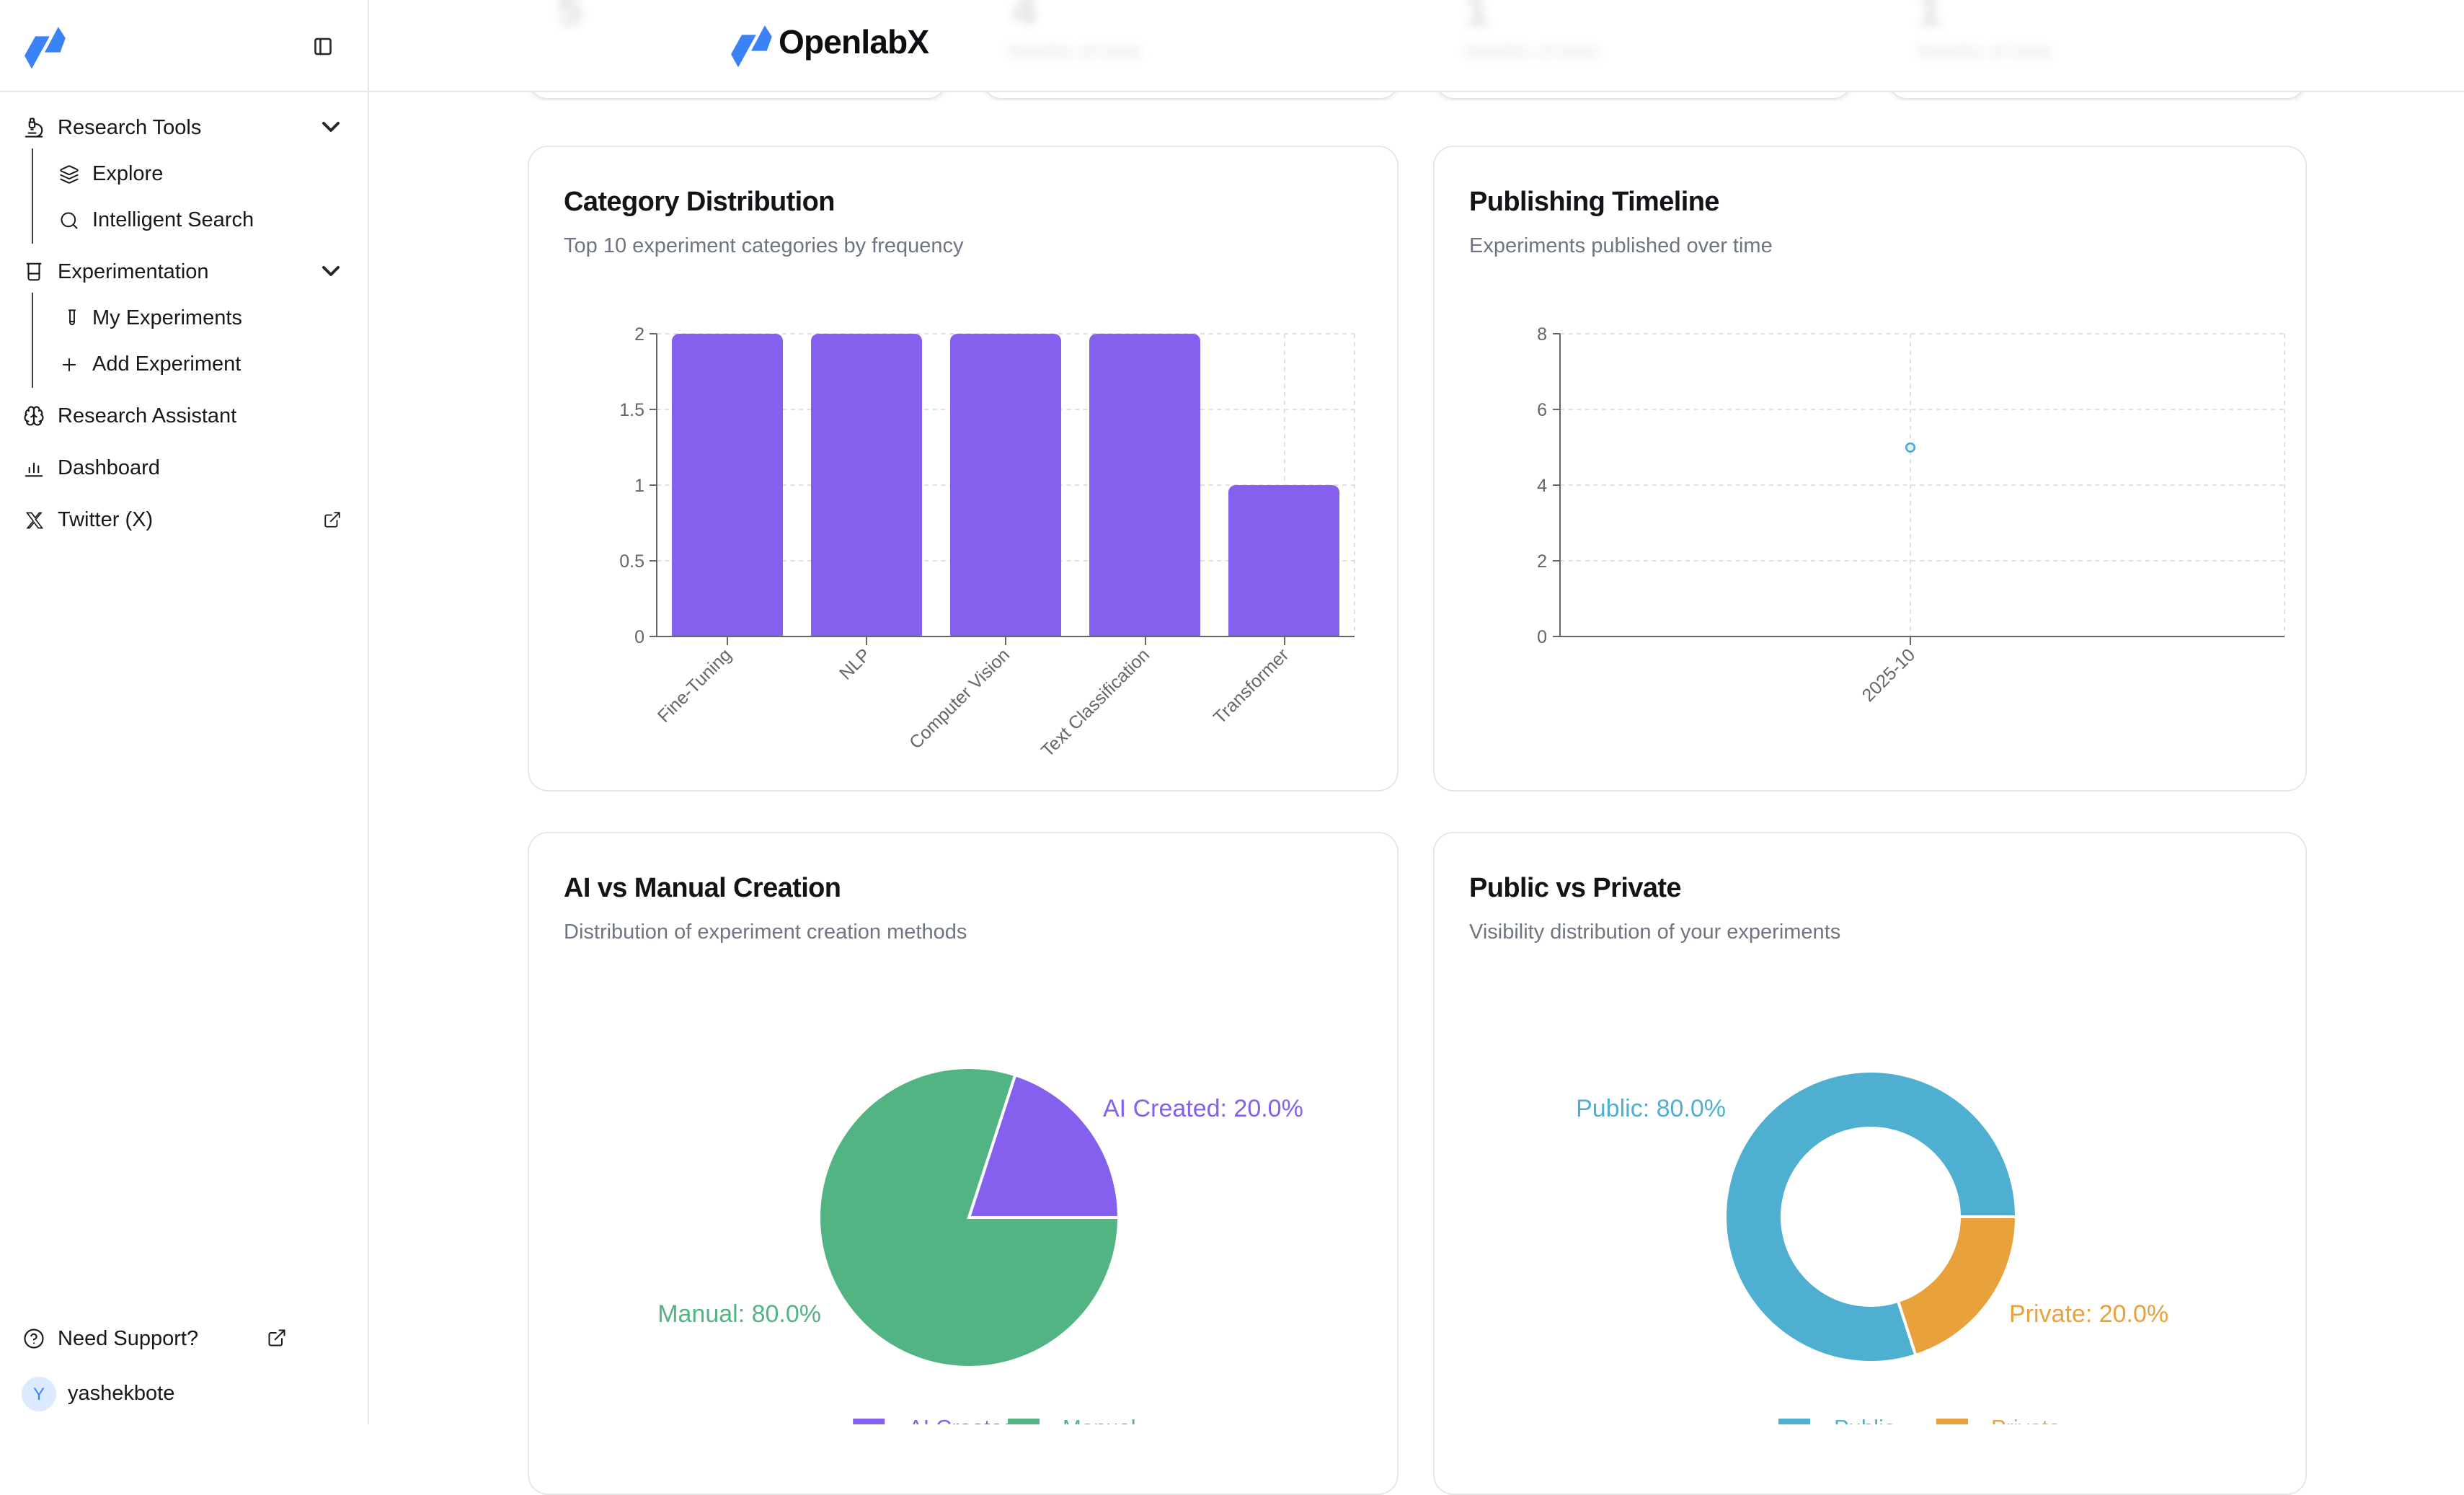 The image size is (2464, 1495). Describe the element at coordinates (1542, 486) in the screenshot. I see `svg-text: 4` at that location.